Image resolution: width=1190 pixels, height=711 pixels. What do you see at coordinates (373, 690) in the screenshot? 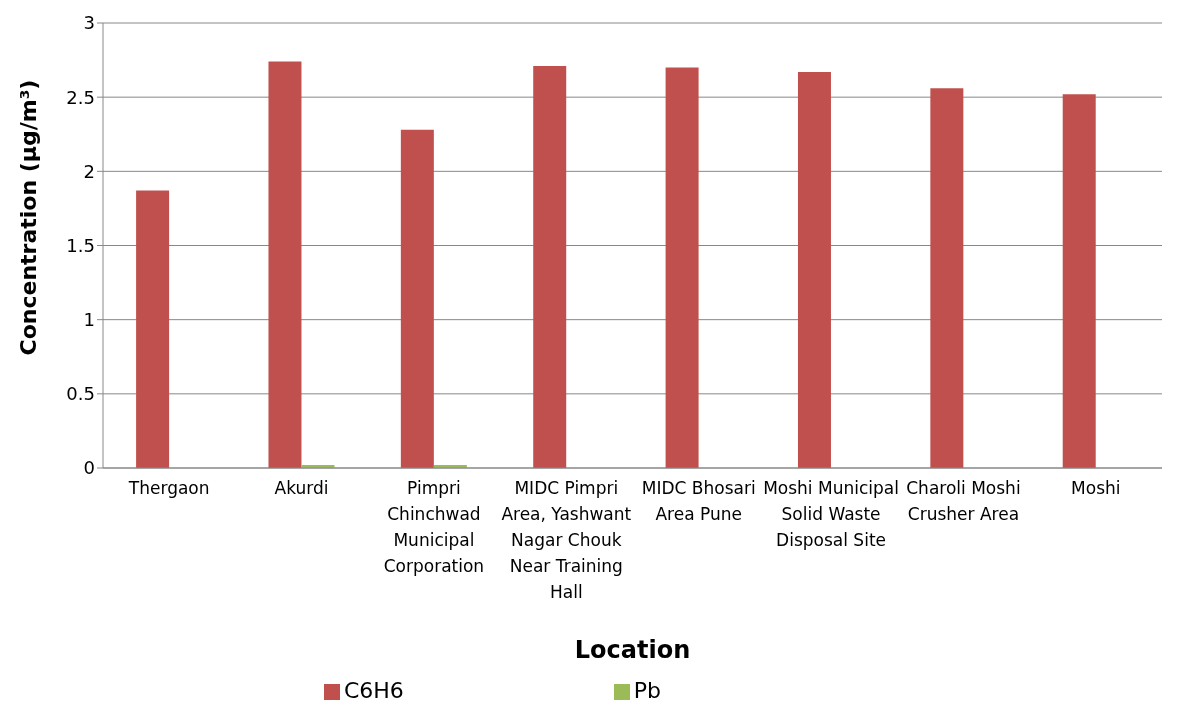
I see `legend-label: C6H6` at bounding box center [373, 690].